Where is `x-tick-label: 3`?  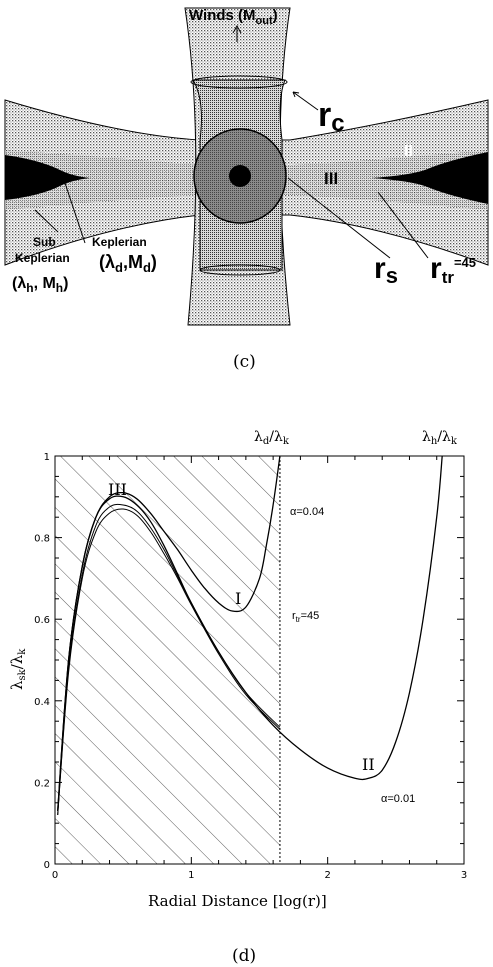 x-tick-label: 3 is located at coordinates (464, 875).